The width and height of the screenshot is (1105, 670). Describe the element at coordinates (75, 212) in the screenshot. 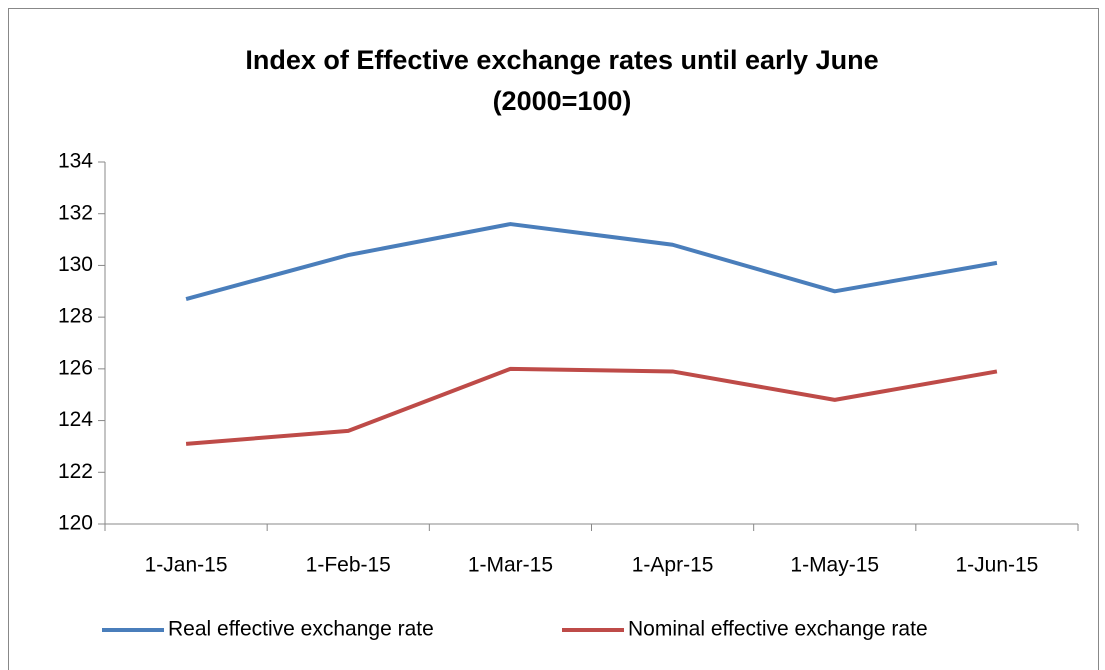

I see `y-tick-label: 132` at that location.